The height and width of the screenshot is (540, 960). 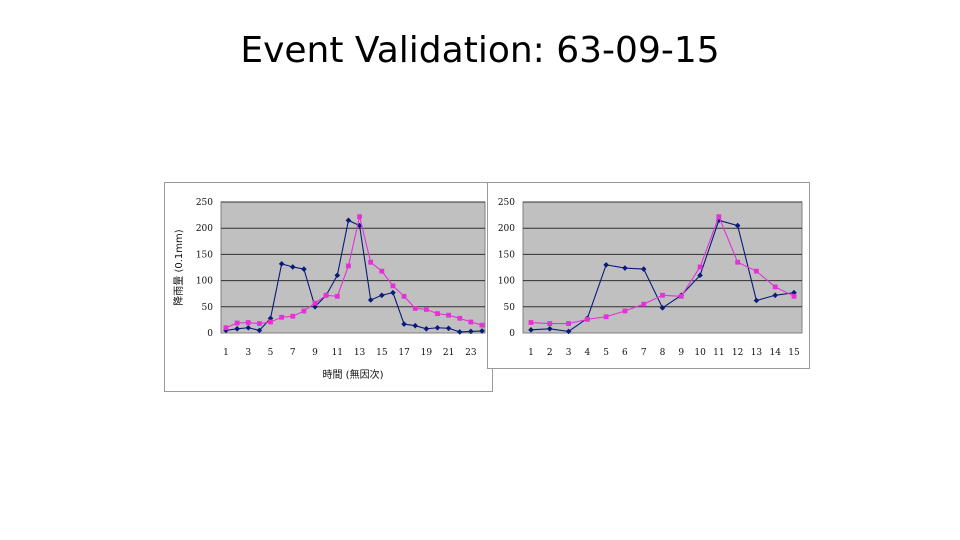 What do you see at coordinates (448, 353) in the screenshot?
I see `left-chart-xtick-label: 21` at bounding box center [448, 353].